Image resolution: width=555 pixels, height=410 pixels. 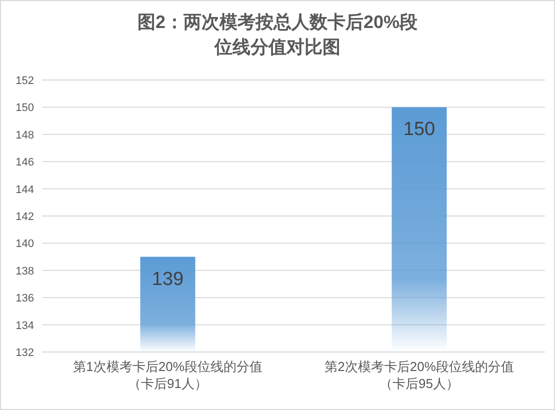 I want to click on y-tick-label: 152, so click(x=25, y=81).